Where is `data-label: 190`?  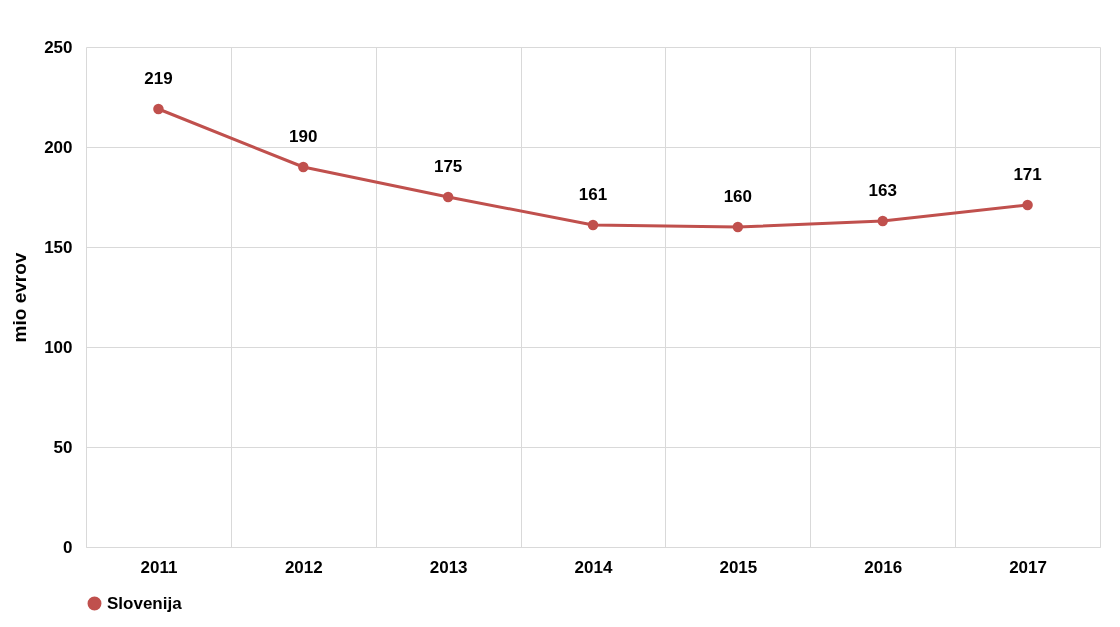 data-label: 190 is located at coordinates (303, 136).